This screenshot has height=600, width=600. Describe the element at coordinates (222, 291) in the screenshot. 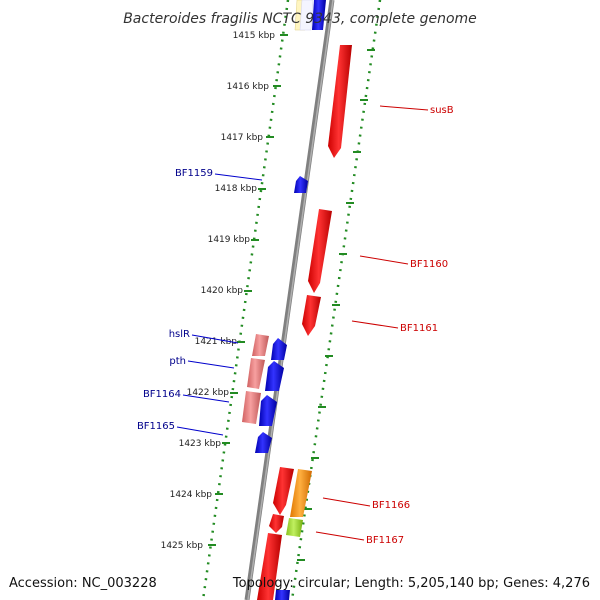

I see `tick-label: 1420 kbp` at that location.